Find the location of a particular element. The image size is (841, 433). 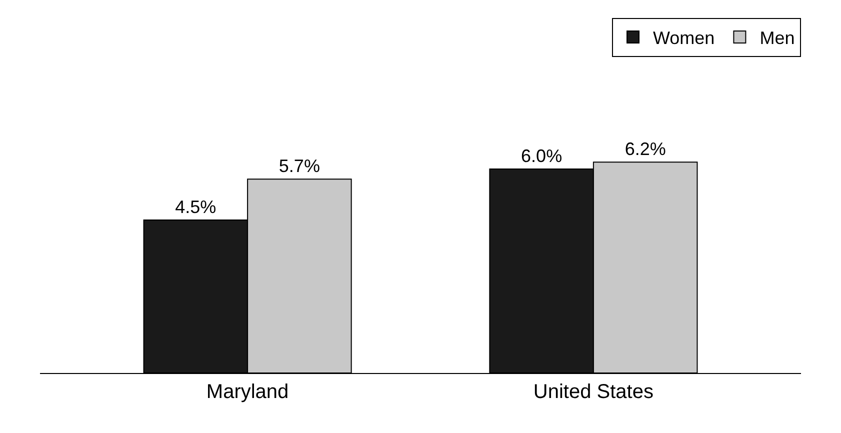

data-label: 4.5% is located at coordinates (195, 206).